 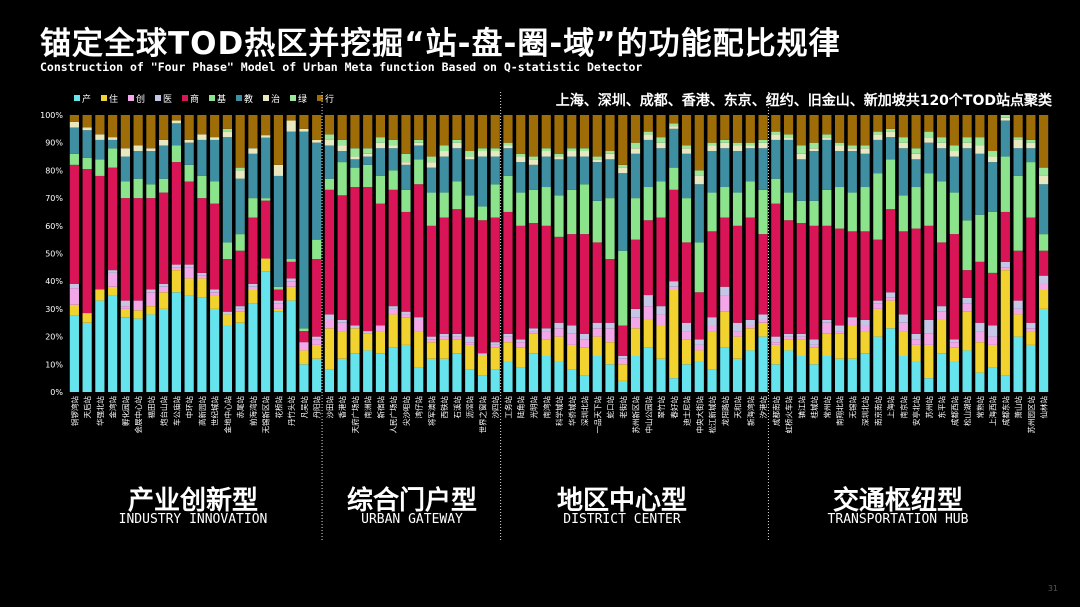 What do you see at coordinates (302, 99) in the screenshot?
I see `legend-label: 绿` at bounding box center [302, 99].